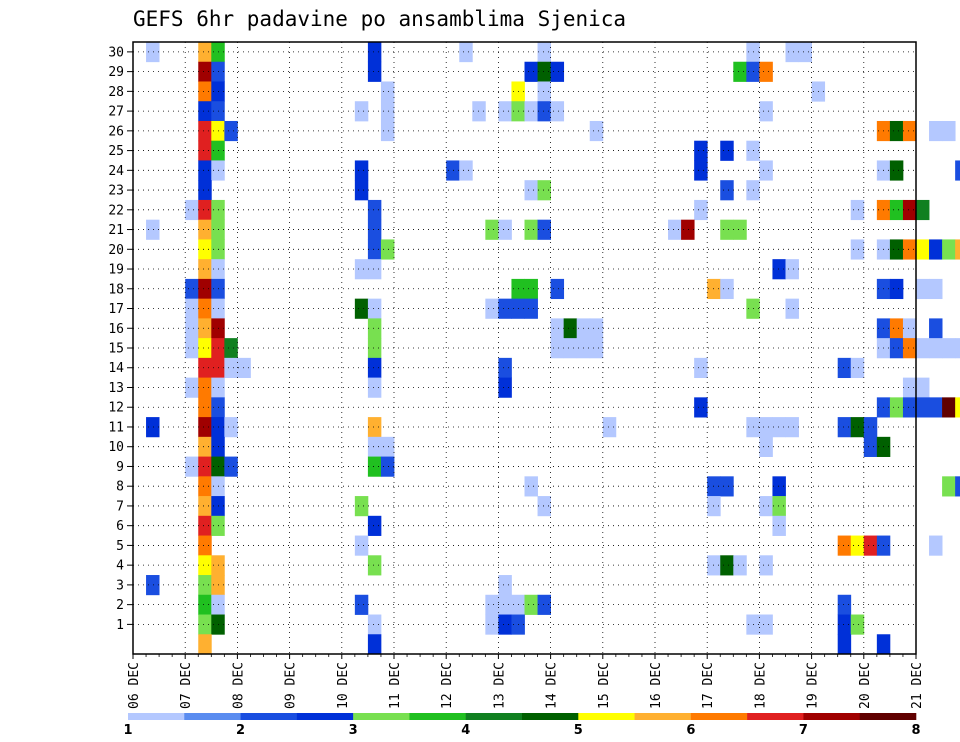  What do you see at coordinates (116, 151) in the screenshot?
I see `y-tick-label: 25` at bounding box center [116, 151].